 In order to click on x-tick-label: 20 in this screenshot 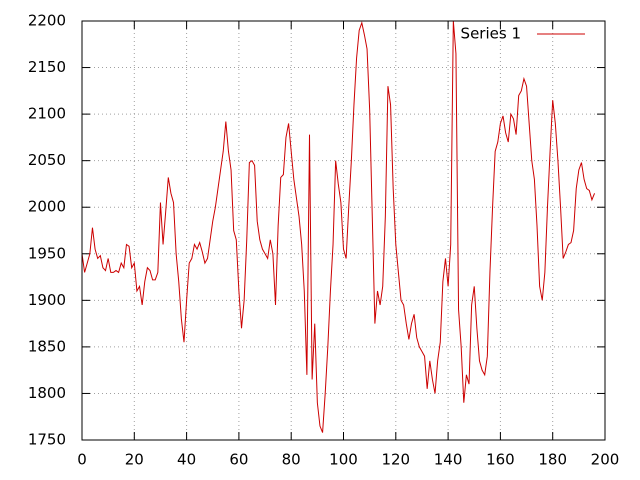, I will do `click(134, 460)`.